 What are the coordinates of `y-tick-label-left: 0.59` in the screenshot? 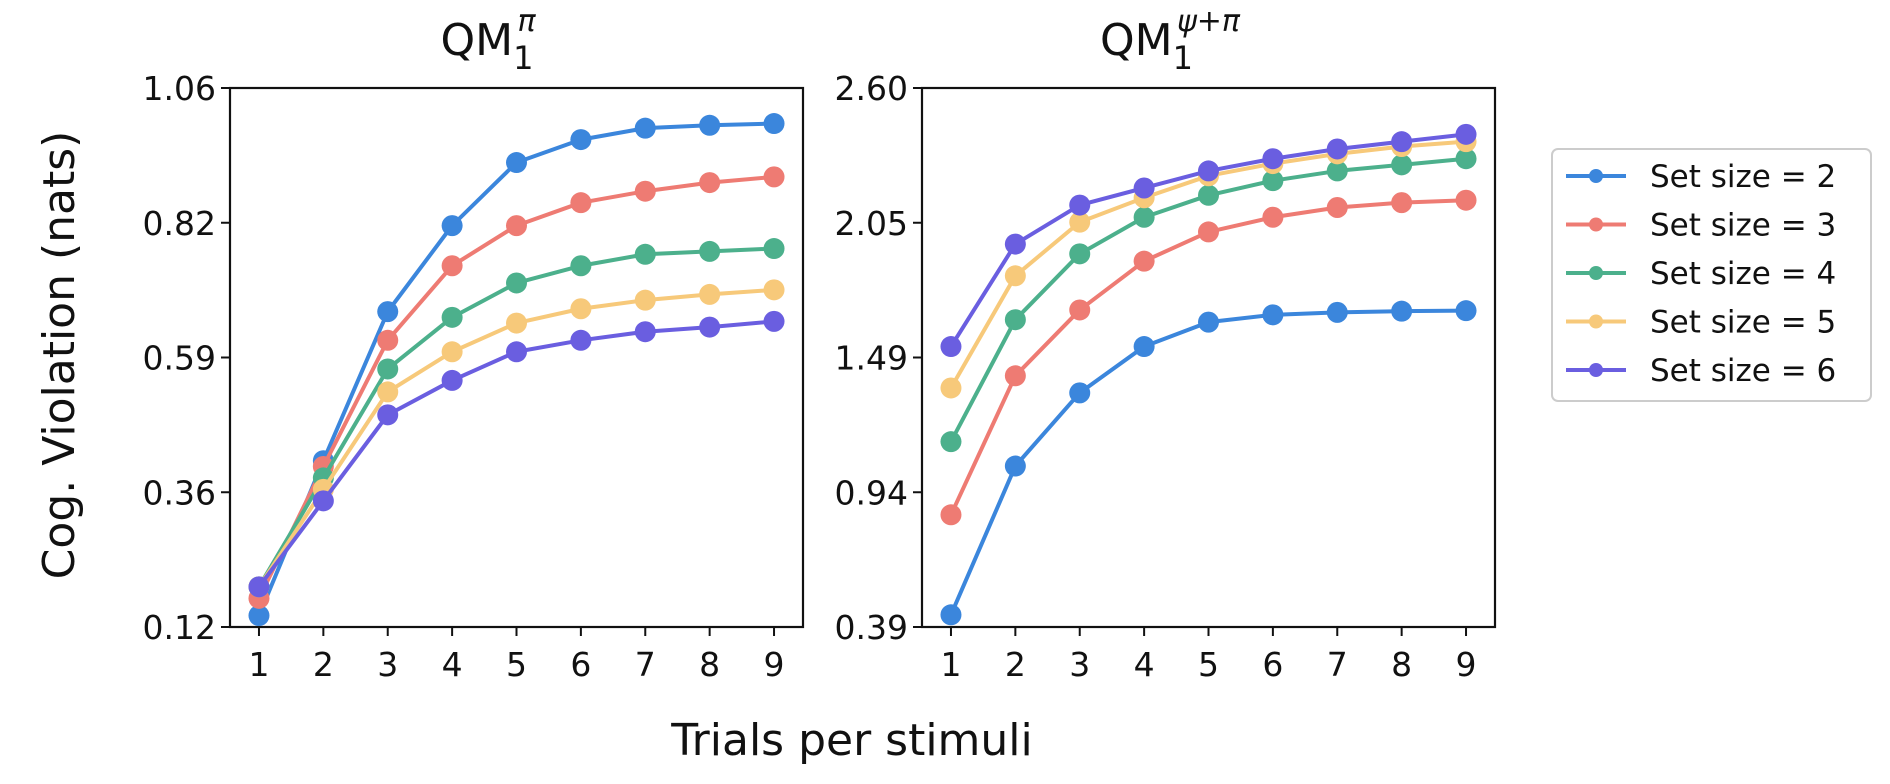 It's located at (179, 358).